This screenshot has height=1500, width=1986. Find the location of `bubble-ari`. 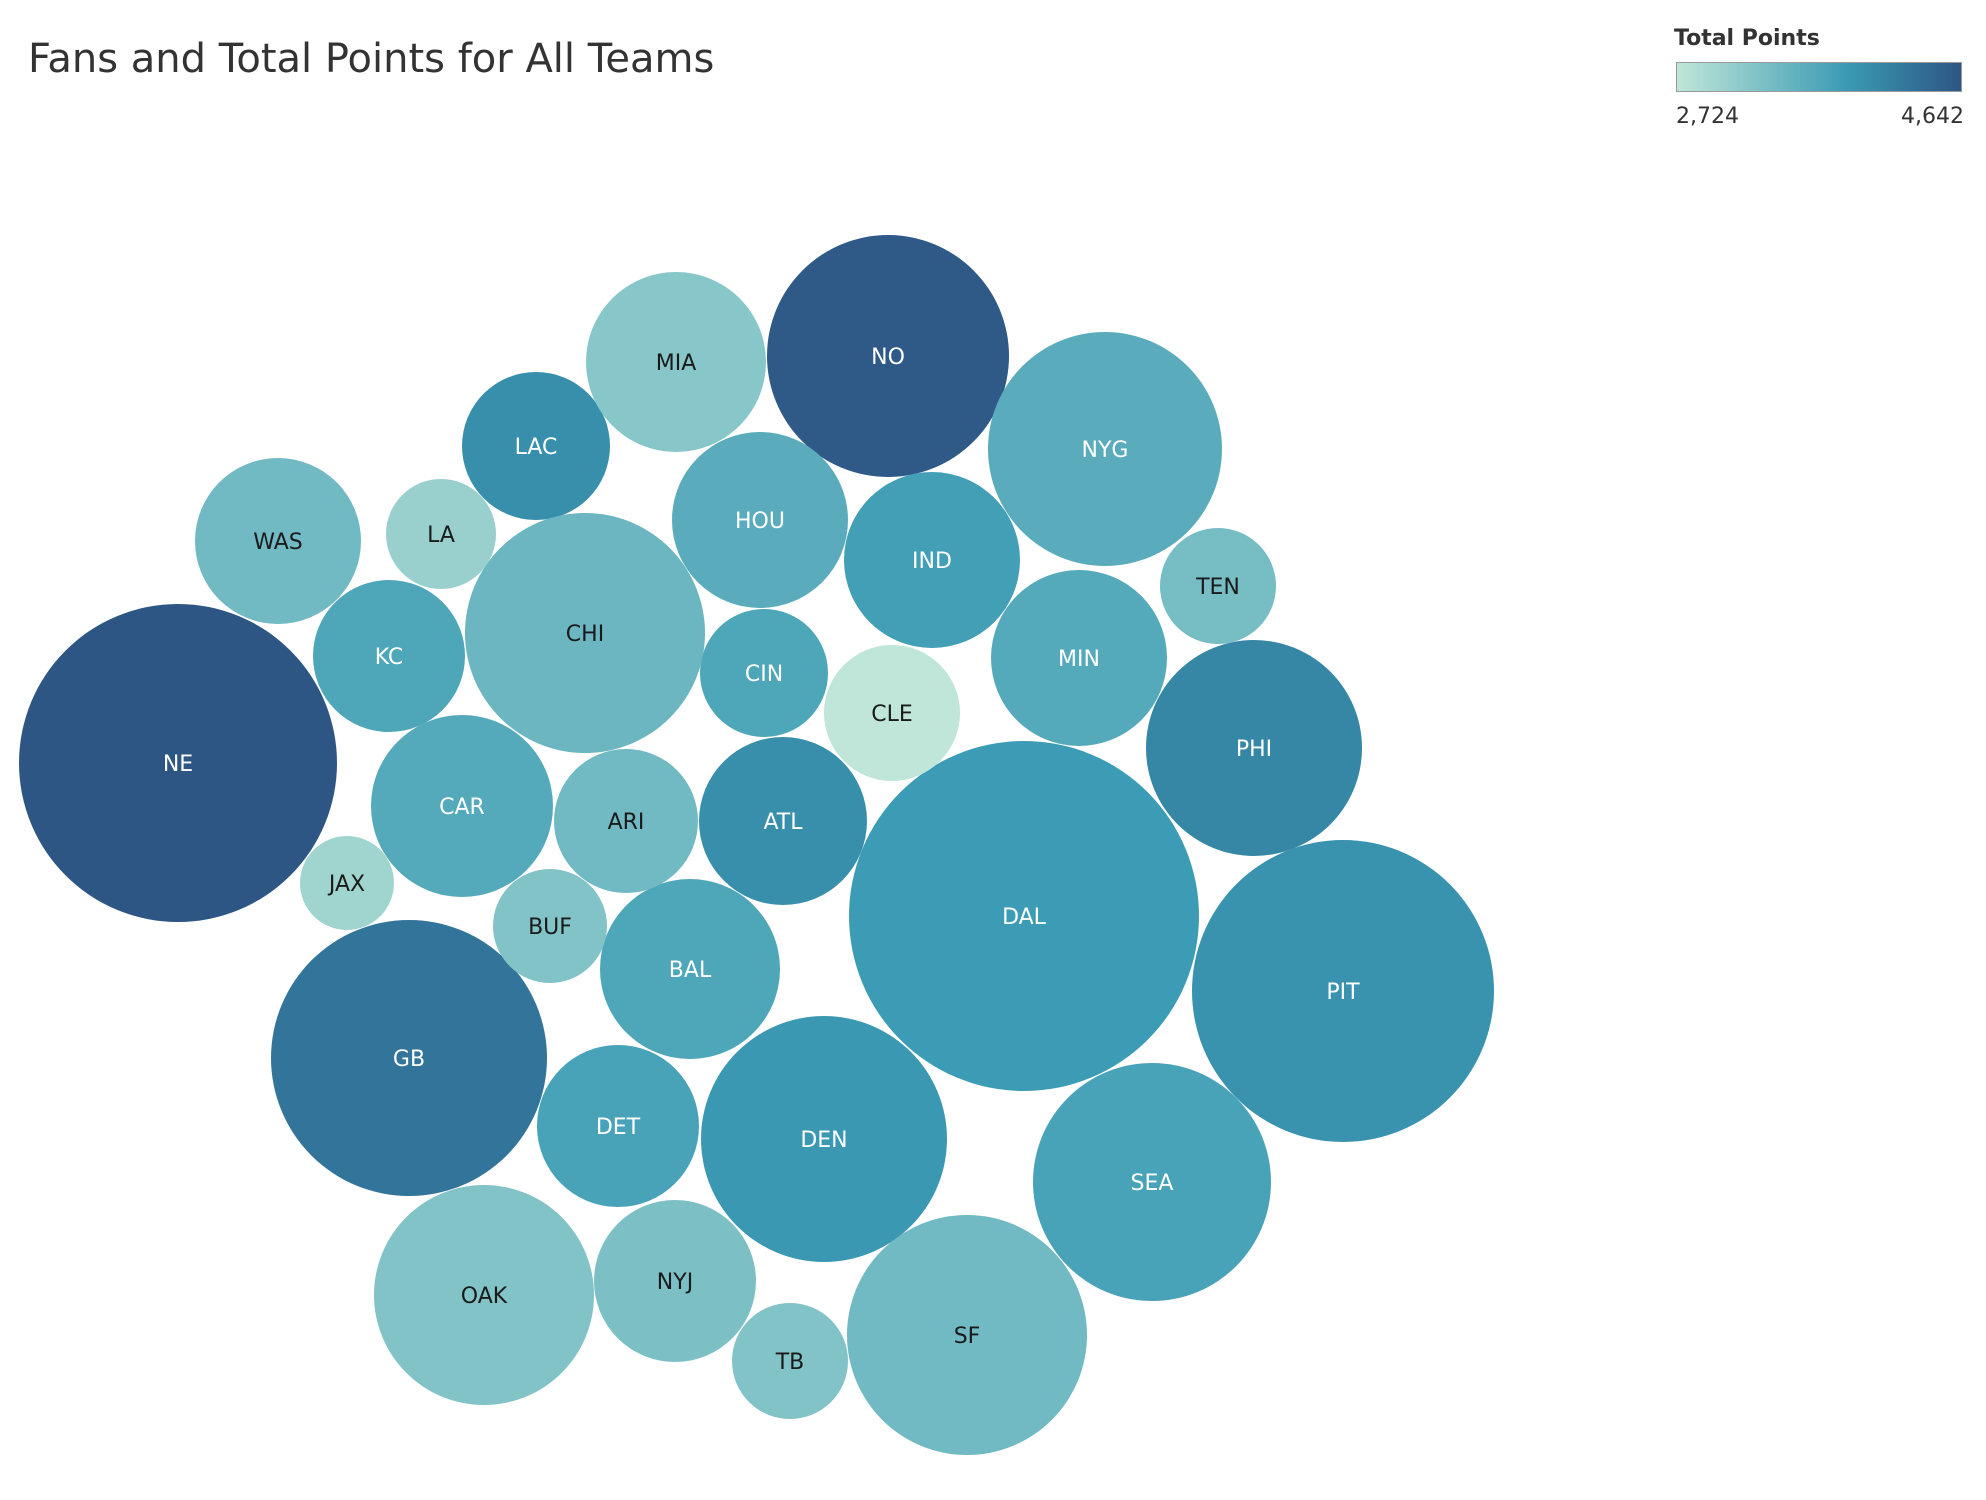

bubble-ari is located at coordinates (626, 821).